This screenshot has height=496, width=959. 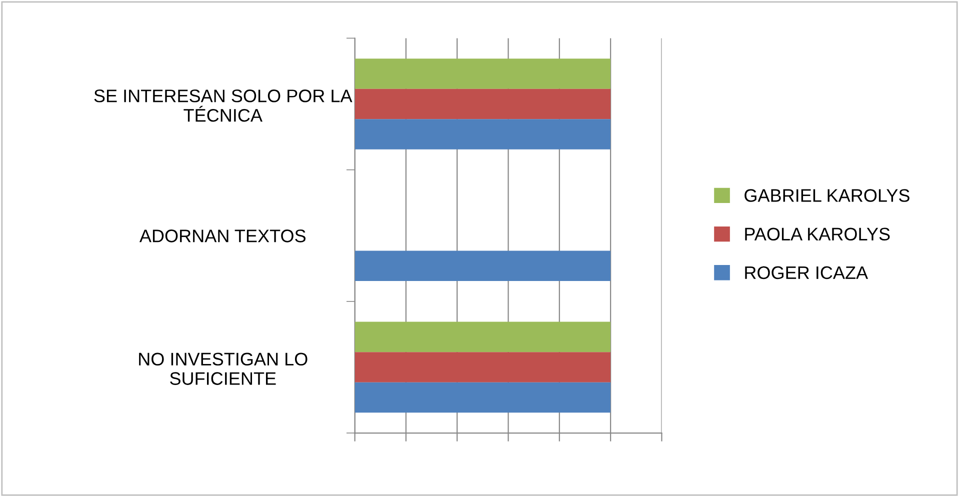 What do you see at coordinates (223, 106) in the screenshot?
I see `y-tick-label: SE INTERESAN SOLO POR LA TÉCNICA` at bounding box center [223, 106].